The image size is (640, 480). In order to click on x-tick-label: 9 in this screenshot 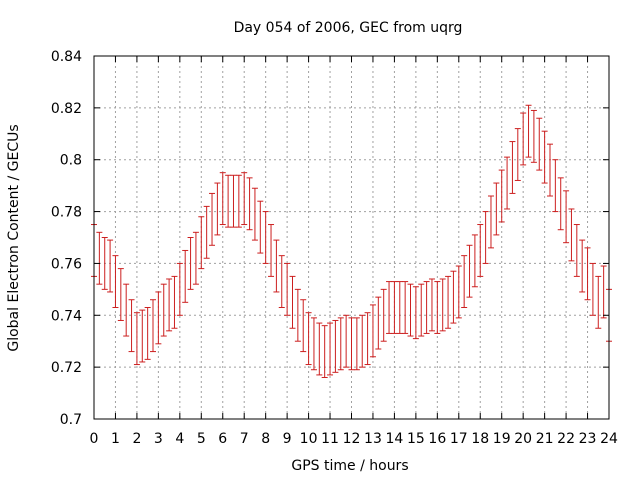, I will do `click(287, 439)`.